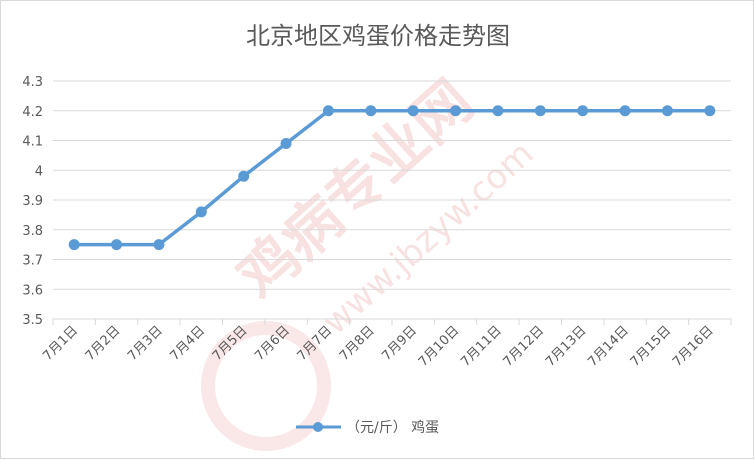 This screenshot has height=460, width=754. What do you see at coordinates (187, 343) in the screenshot?
I see `x-tick-label: 7月4日` at bounding box center [187, 343].